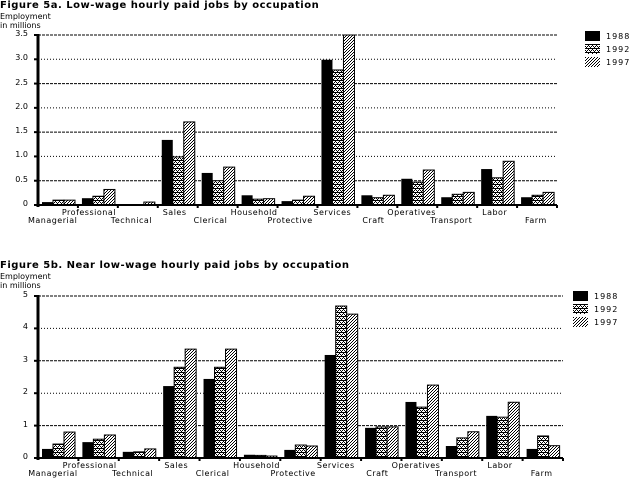  What do you see at coordinates (513, 430) in the screenshot?
I see `fig-b-bar-labor-1997` at bounding box center [513, 430].